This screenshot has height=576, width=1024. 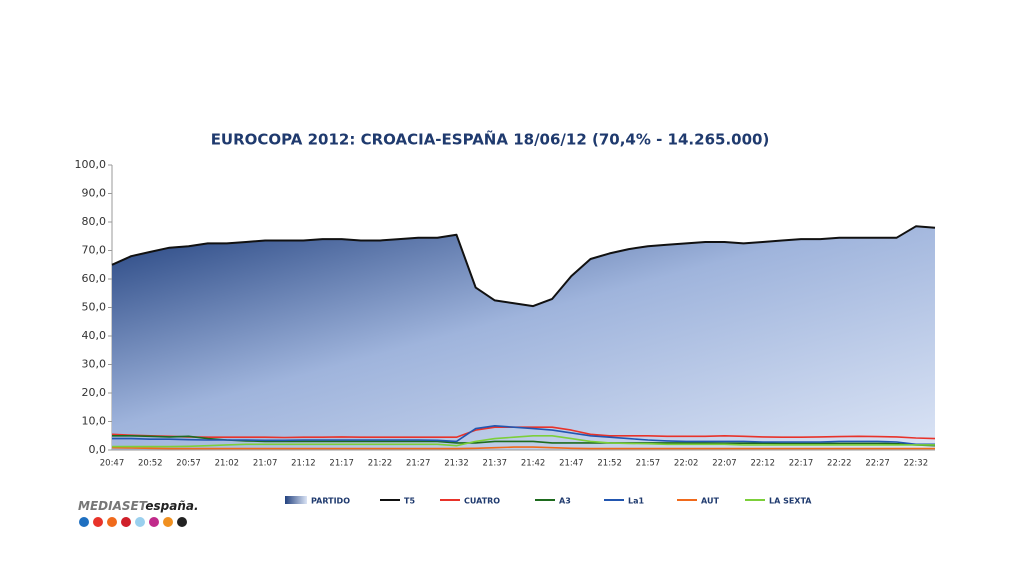 I want to click on legend-label: AUT, so click(x=710, y=501).